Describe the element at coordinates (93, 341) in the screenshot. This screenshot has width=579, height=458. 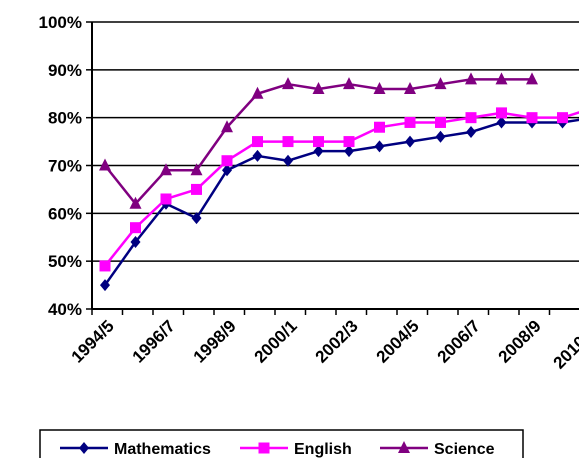
I see `x-tick-label: 1994/5` at that location.